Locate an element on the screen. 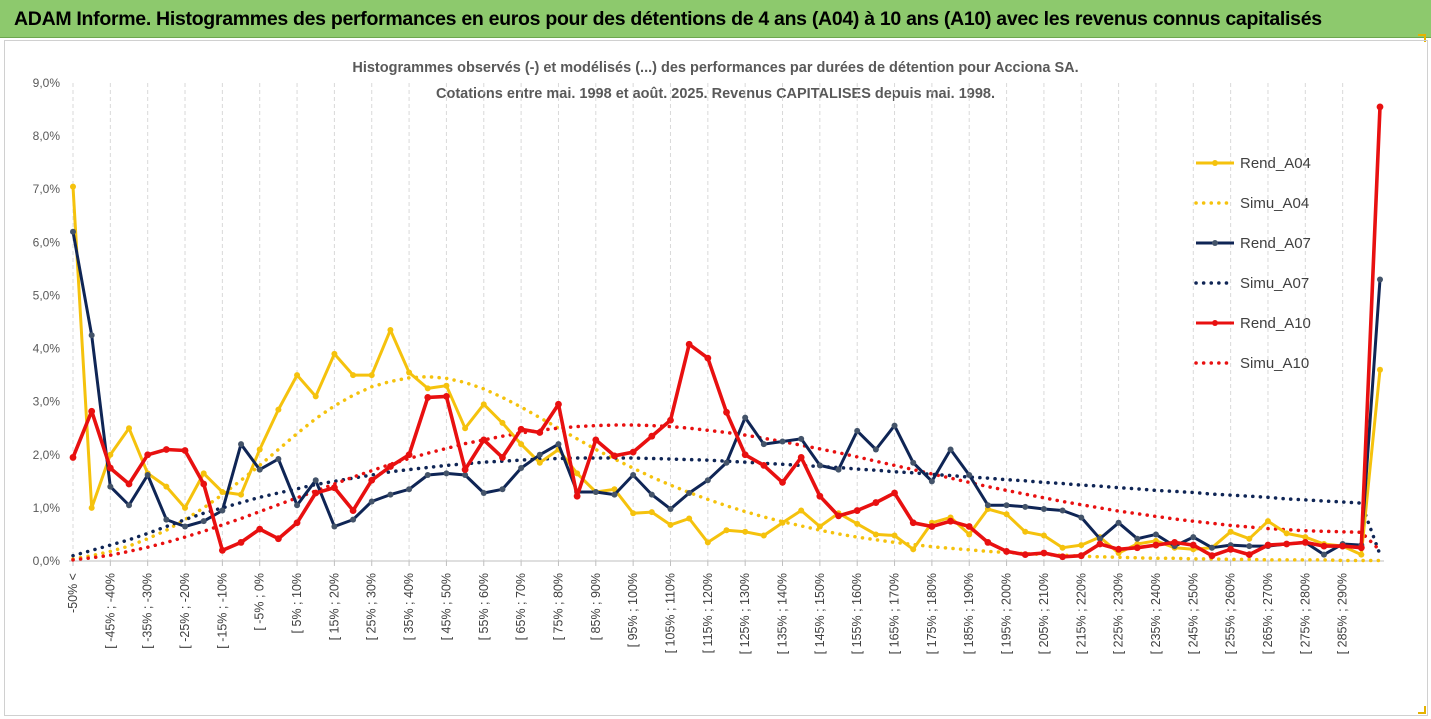 The width and height of the screenshot is (1431, 719). legend-label-simu-a04: Simu_A04 is located at coordinates (1274, 203).